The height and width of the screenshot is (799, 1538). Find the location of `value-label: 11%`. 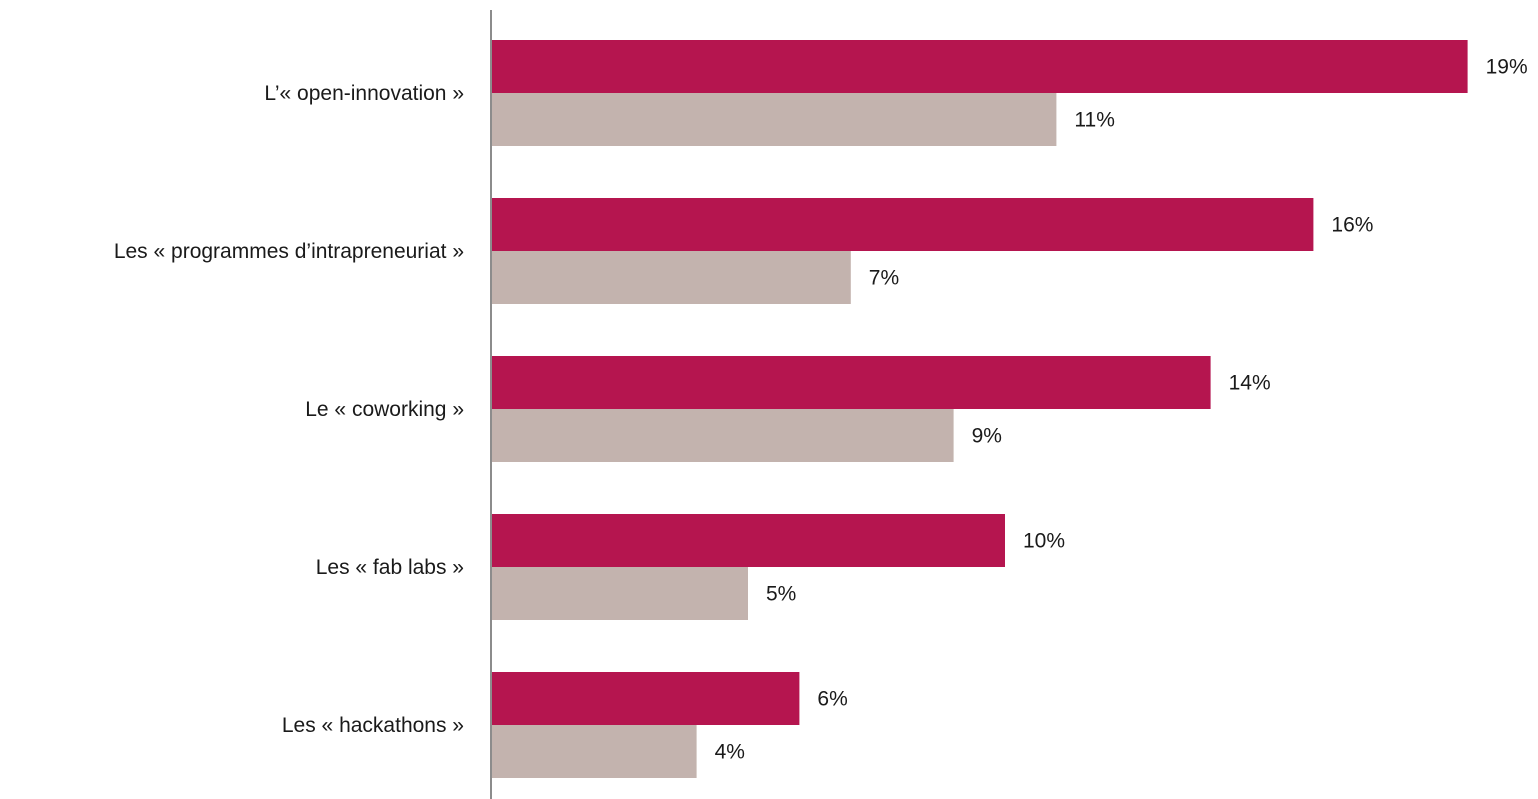

value-label: 11% is located at coordinates (1094, 120).